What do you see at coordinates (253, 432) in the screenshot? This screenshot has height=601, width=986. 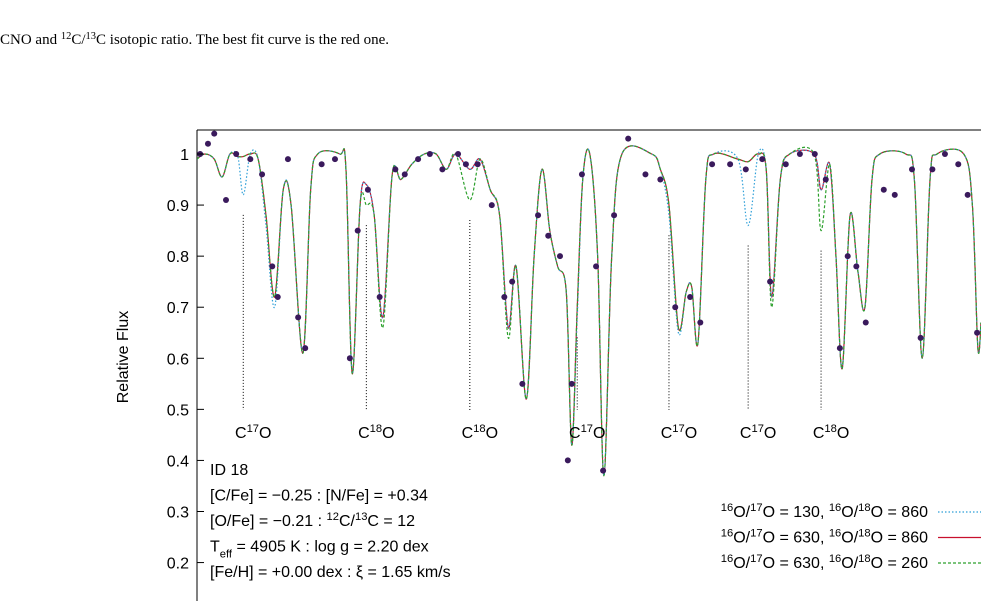 I see `line-id-label: C17O` at bounding box center [253, 432].